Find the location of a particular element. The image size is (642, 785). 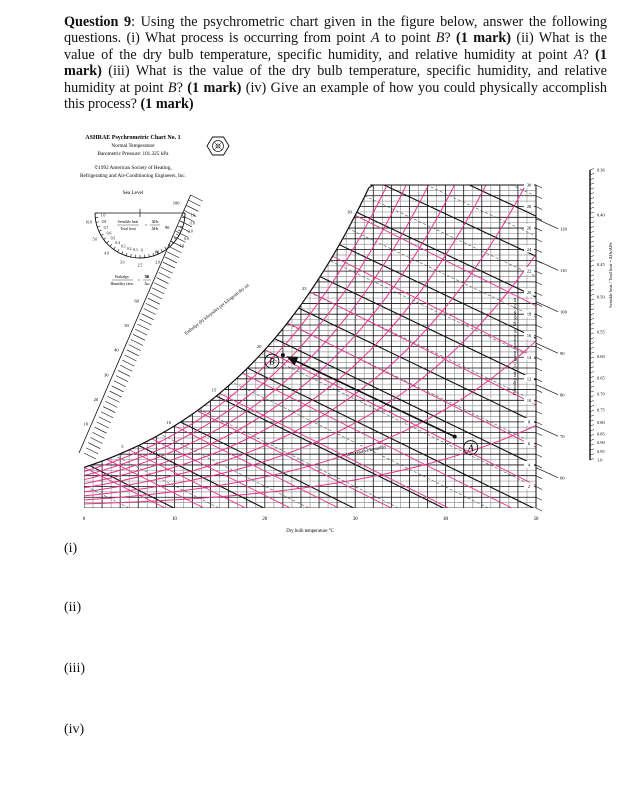

protractor-inner-label: 0 is located at coordinates (142, 250).